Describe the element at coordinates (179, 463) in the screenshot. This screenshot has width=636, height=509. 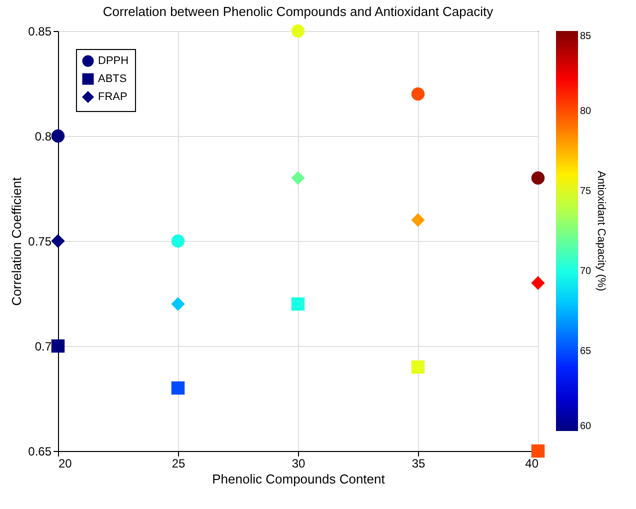
I see `x-tick-label: 25` at that location.